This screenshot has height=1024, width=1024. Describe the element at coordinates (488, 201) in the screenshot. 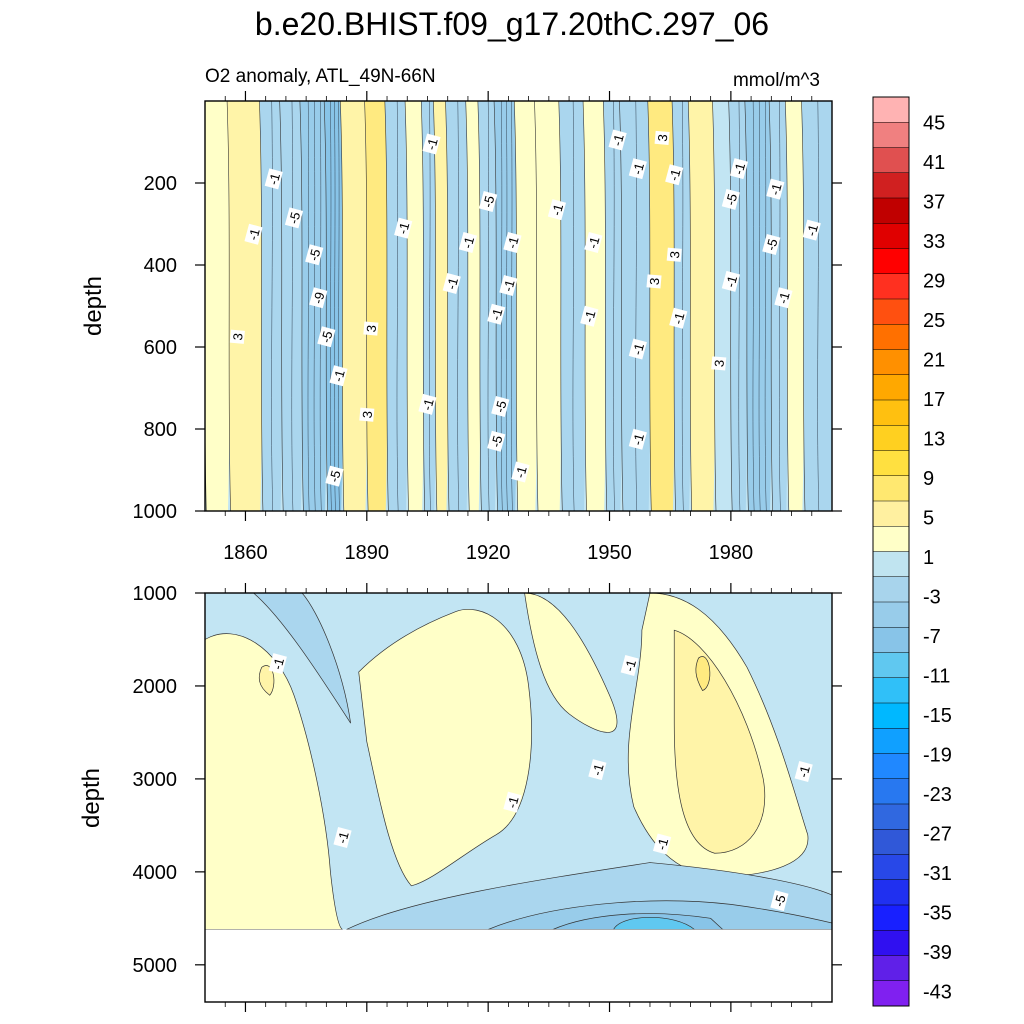

I see `upper-contour-label-16: -5` at that location.